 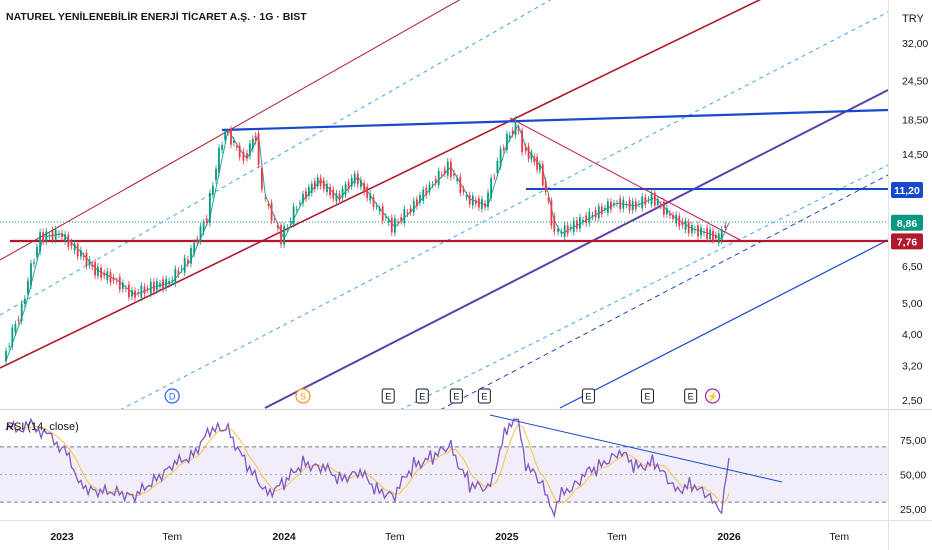 I want to click on dividend-marker: D, so click(x=172, y=396).